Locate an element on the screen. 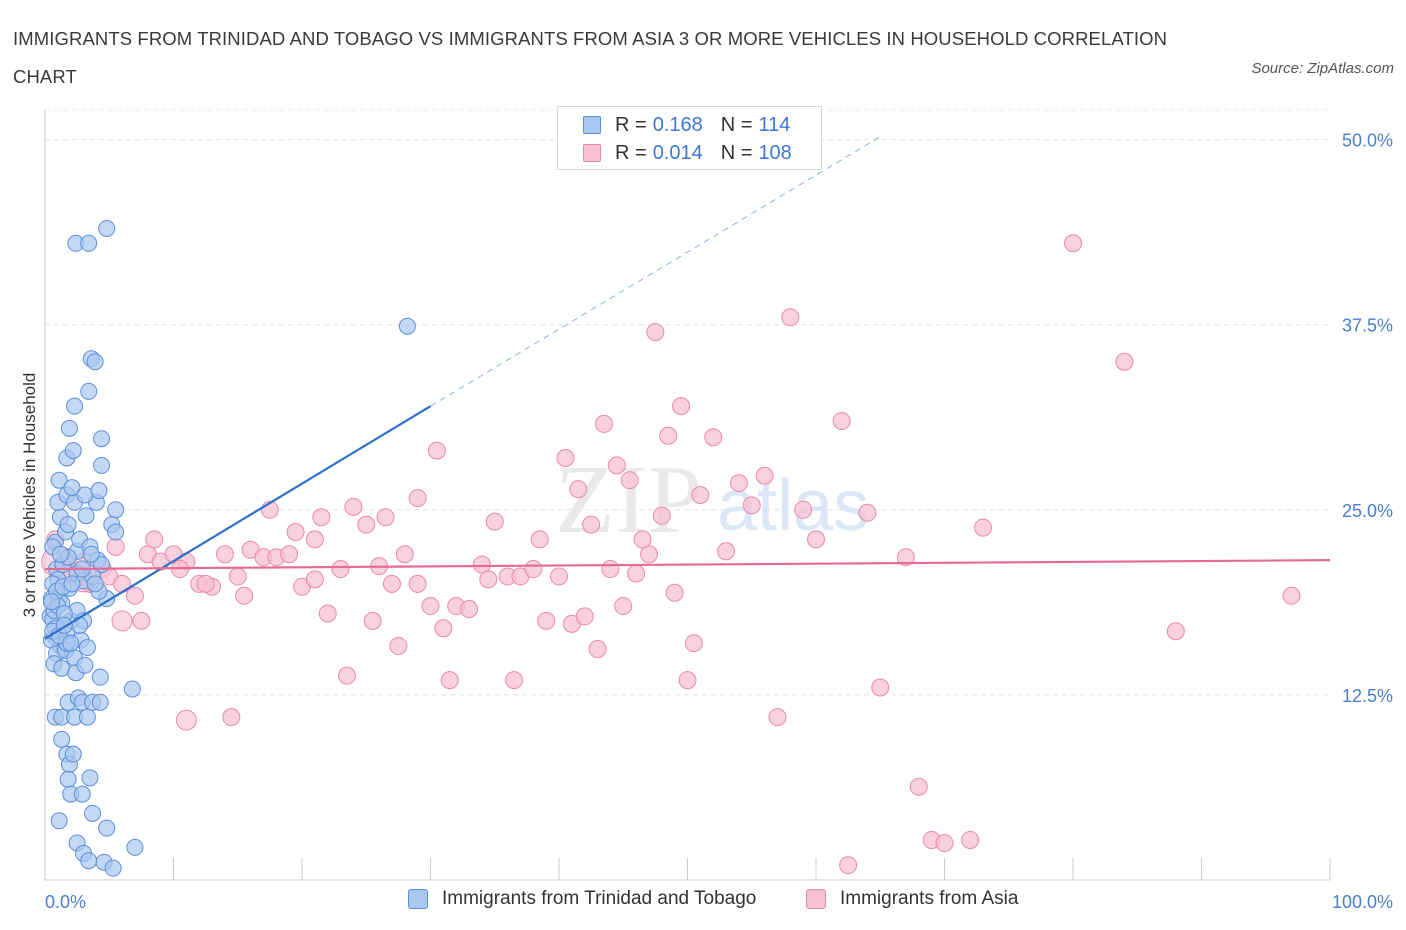 Image resolution: width=1406 pixels, height=930 pixels. legend-item-trinidad: Immigrants from Trinidad and Tobago is located at coordinates (582, 899).